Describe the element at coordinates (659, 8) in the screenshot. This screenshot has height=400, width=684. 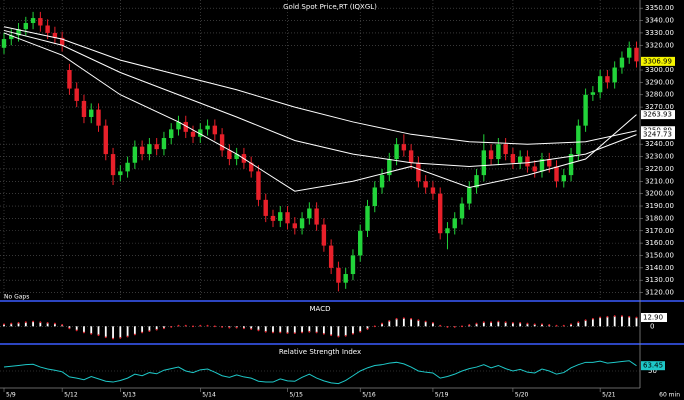
I see `y-tick-label: 3350.00` at that location.